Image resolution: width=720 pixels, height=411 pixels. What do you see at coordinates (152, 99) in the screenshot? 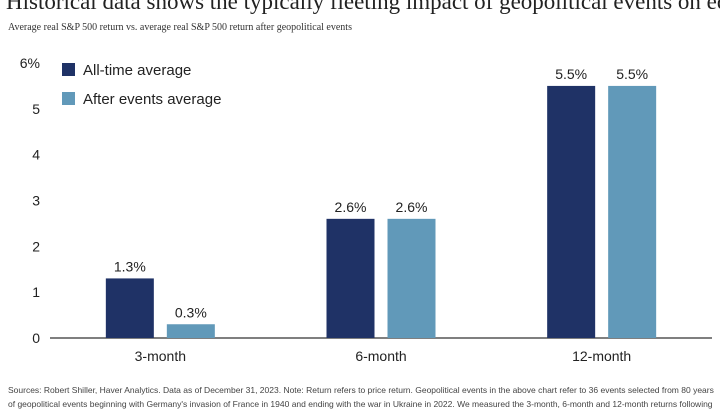
I see `legend-entry: After events average` at bounding box center [152, 99].